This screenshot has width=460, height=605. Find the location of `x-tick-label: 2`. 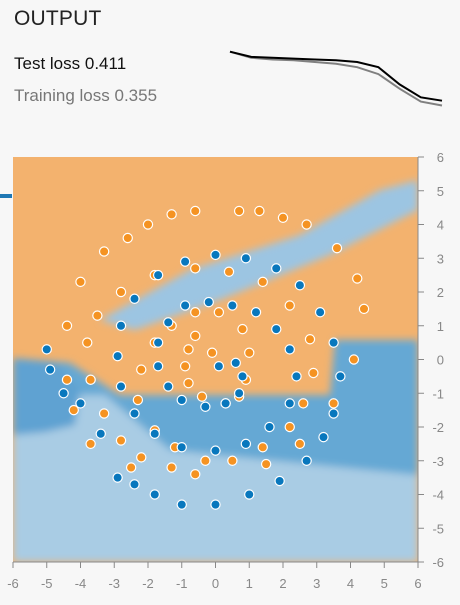

x-tick-label: 2 is located at coordinates (282, 583).